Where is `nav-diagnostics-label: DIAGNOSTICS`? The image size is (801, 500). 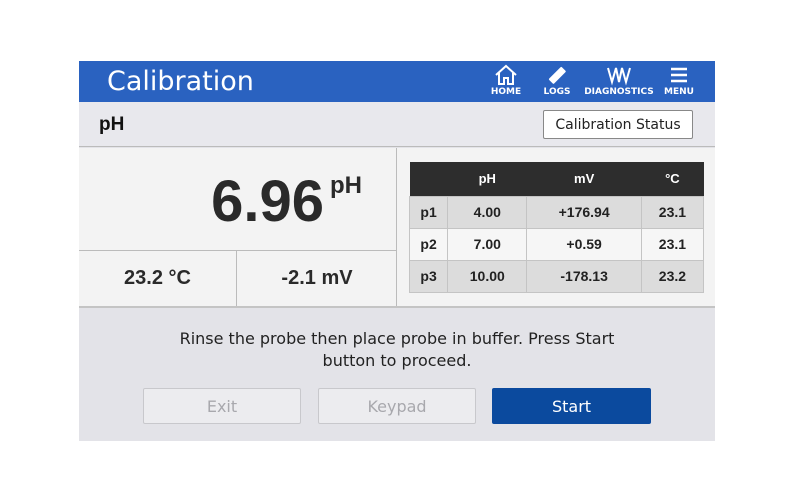
nav-diagnostics-label: DIAGNOSTICS is located at coordinates (619, 92).